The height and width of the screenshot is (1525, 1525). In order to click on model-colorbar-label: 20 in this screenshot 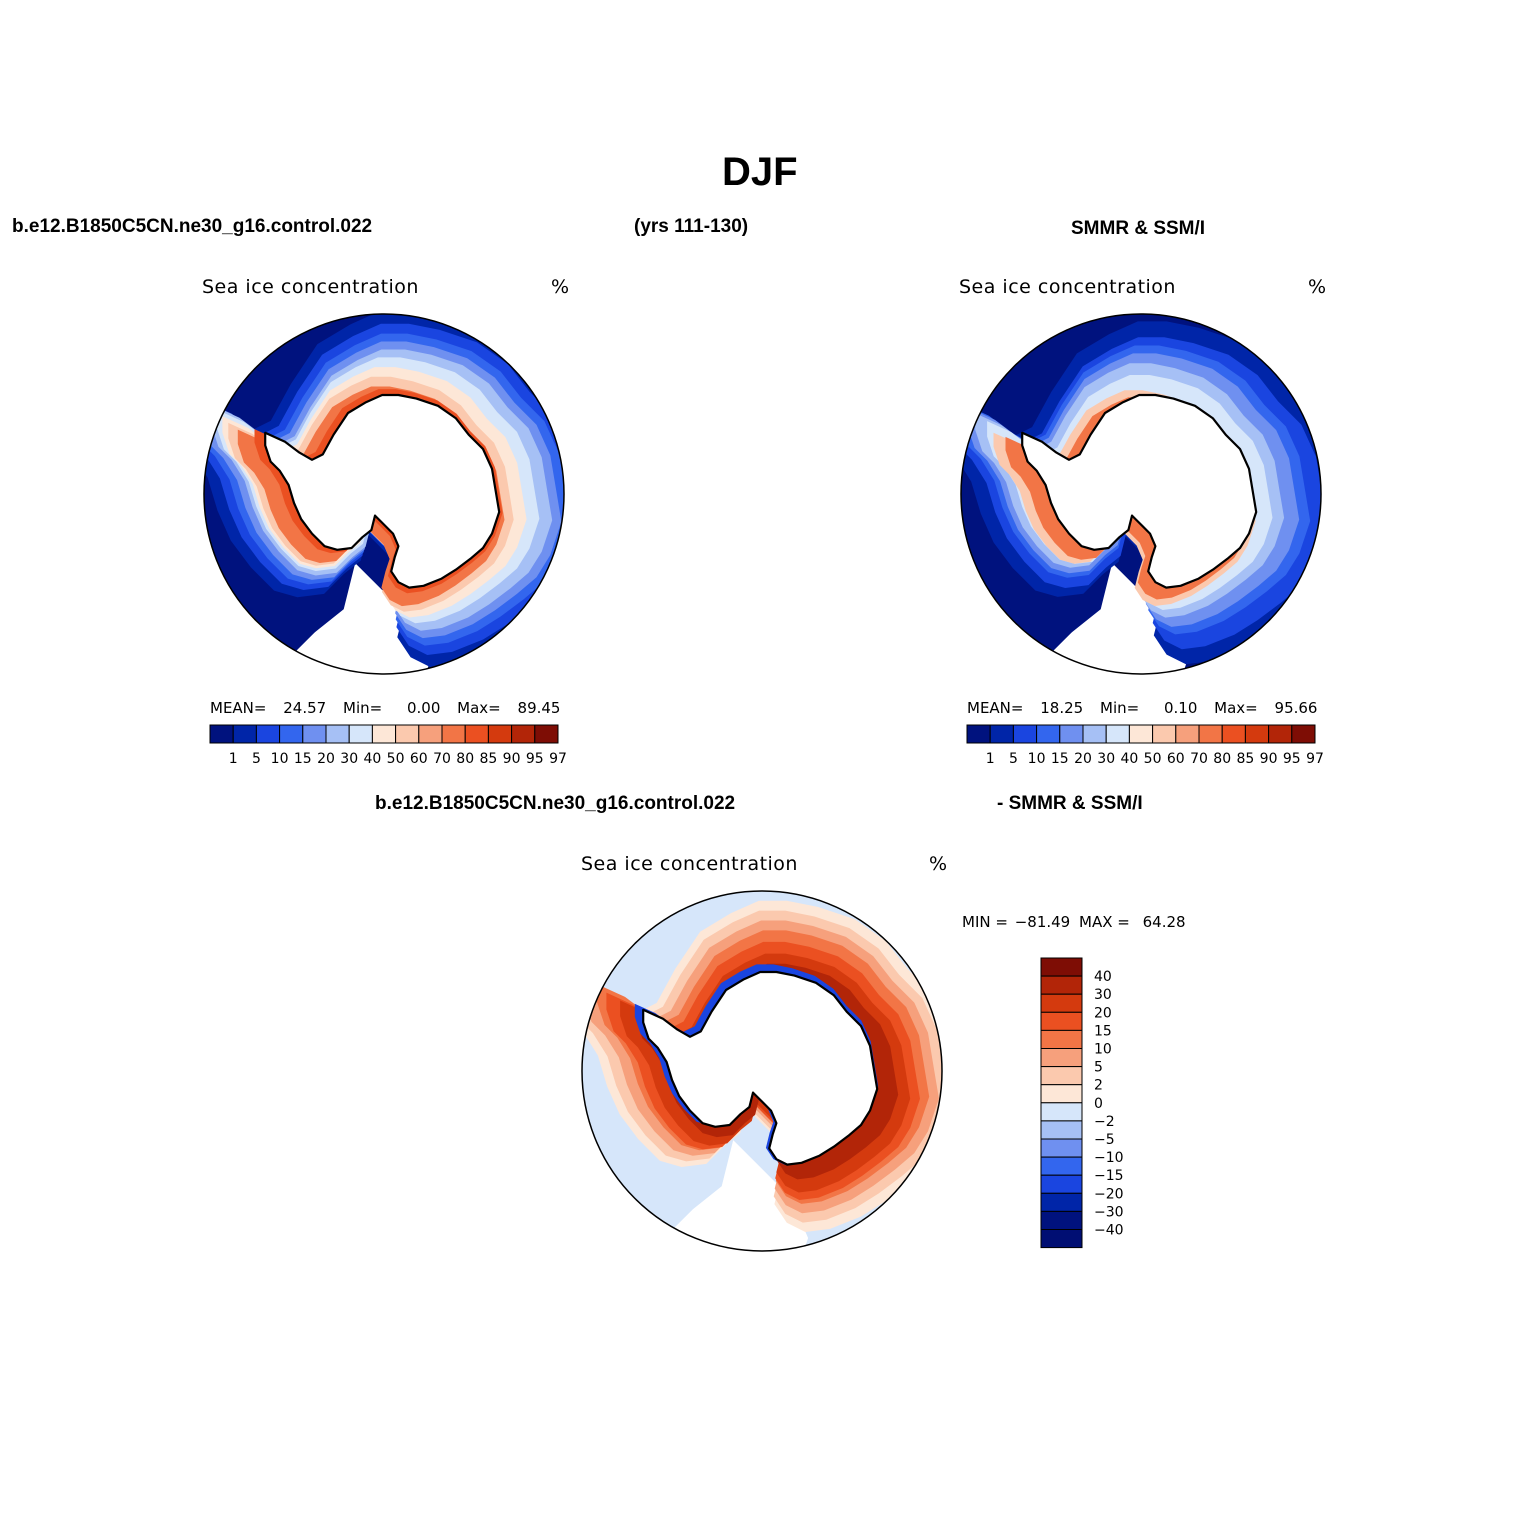, I will do `click(326, 759)`.